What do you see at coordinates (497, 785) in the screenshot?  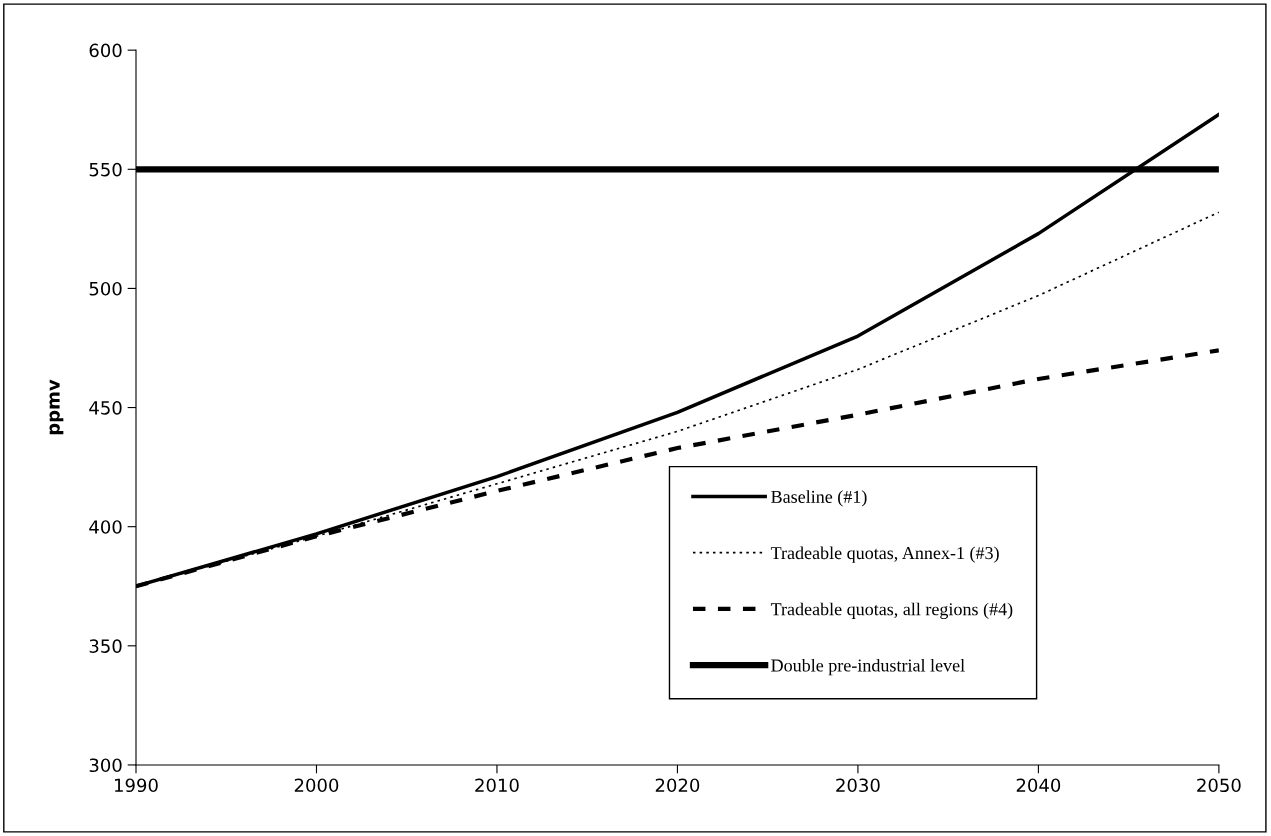 I see `x-tick-label: 2010` at bounding box center [497, 785].